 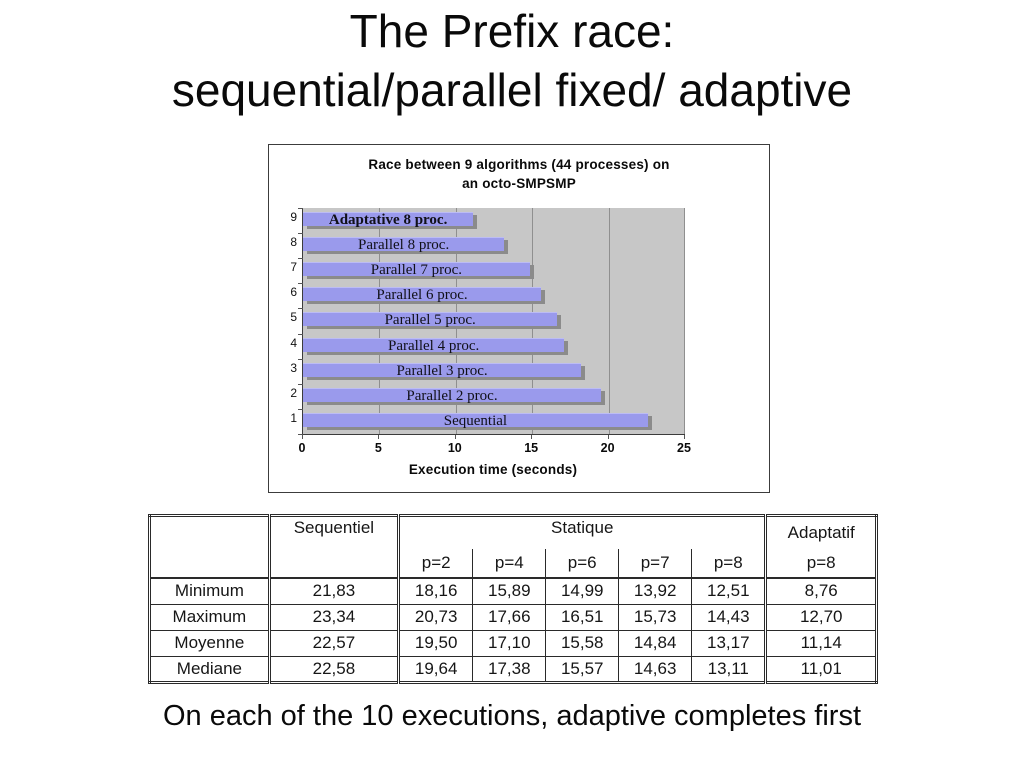 I want to click on cell-statique: 19,64, so click(x=435, y=669).